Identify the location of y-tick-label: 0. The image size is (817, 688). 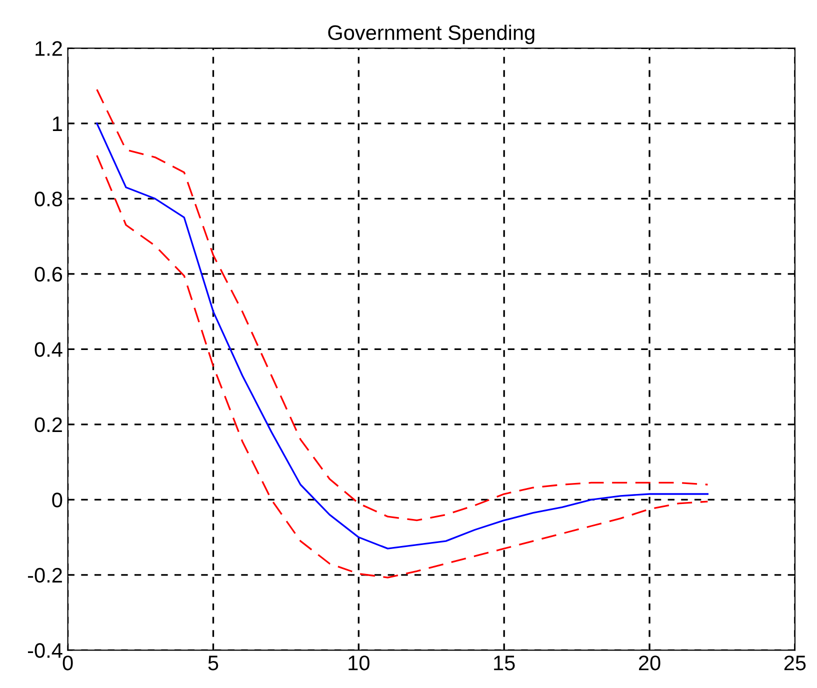
(57, 500).